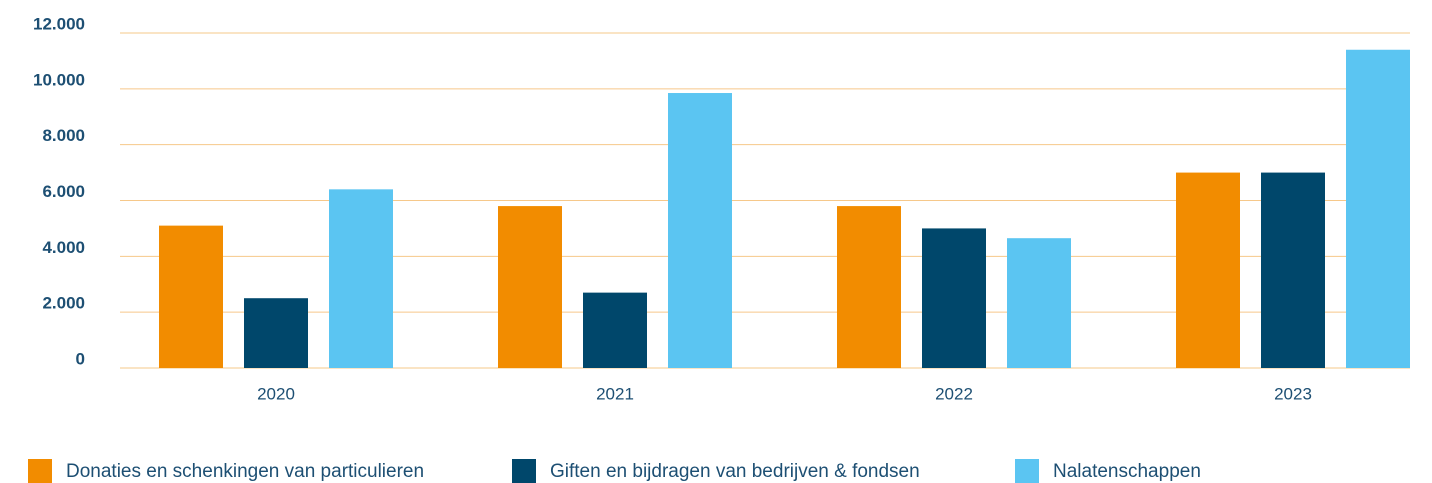 Image resolution: width=1432 pixels, height=483 pixels. Describe the element at coordinates (80, 358) in the screenshot. I see `y-tick-label: 0` at that location.